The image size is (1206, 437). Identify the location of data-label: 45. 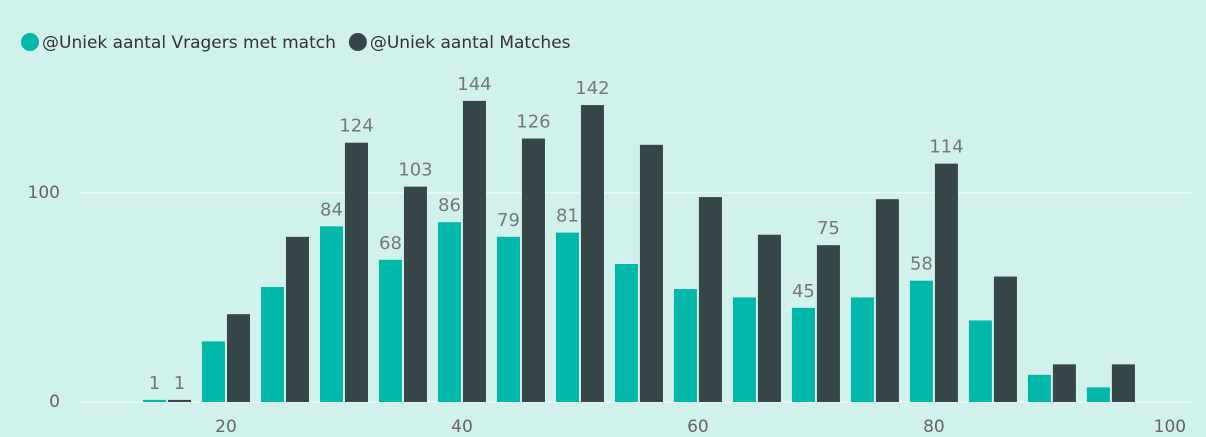
(803, 291).